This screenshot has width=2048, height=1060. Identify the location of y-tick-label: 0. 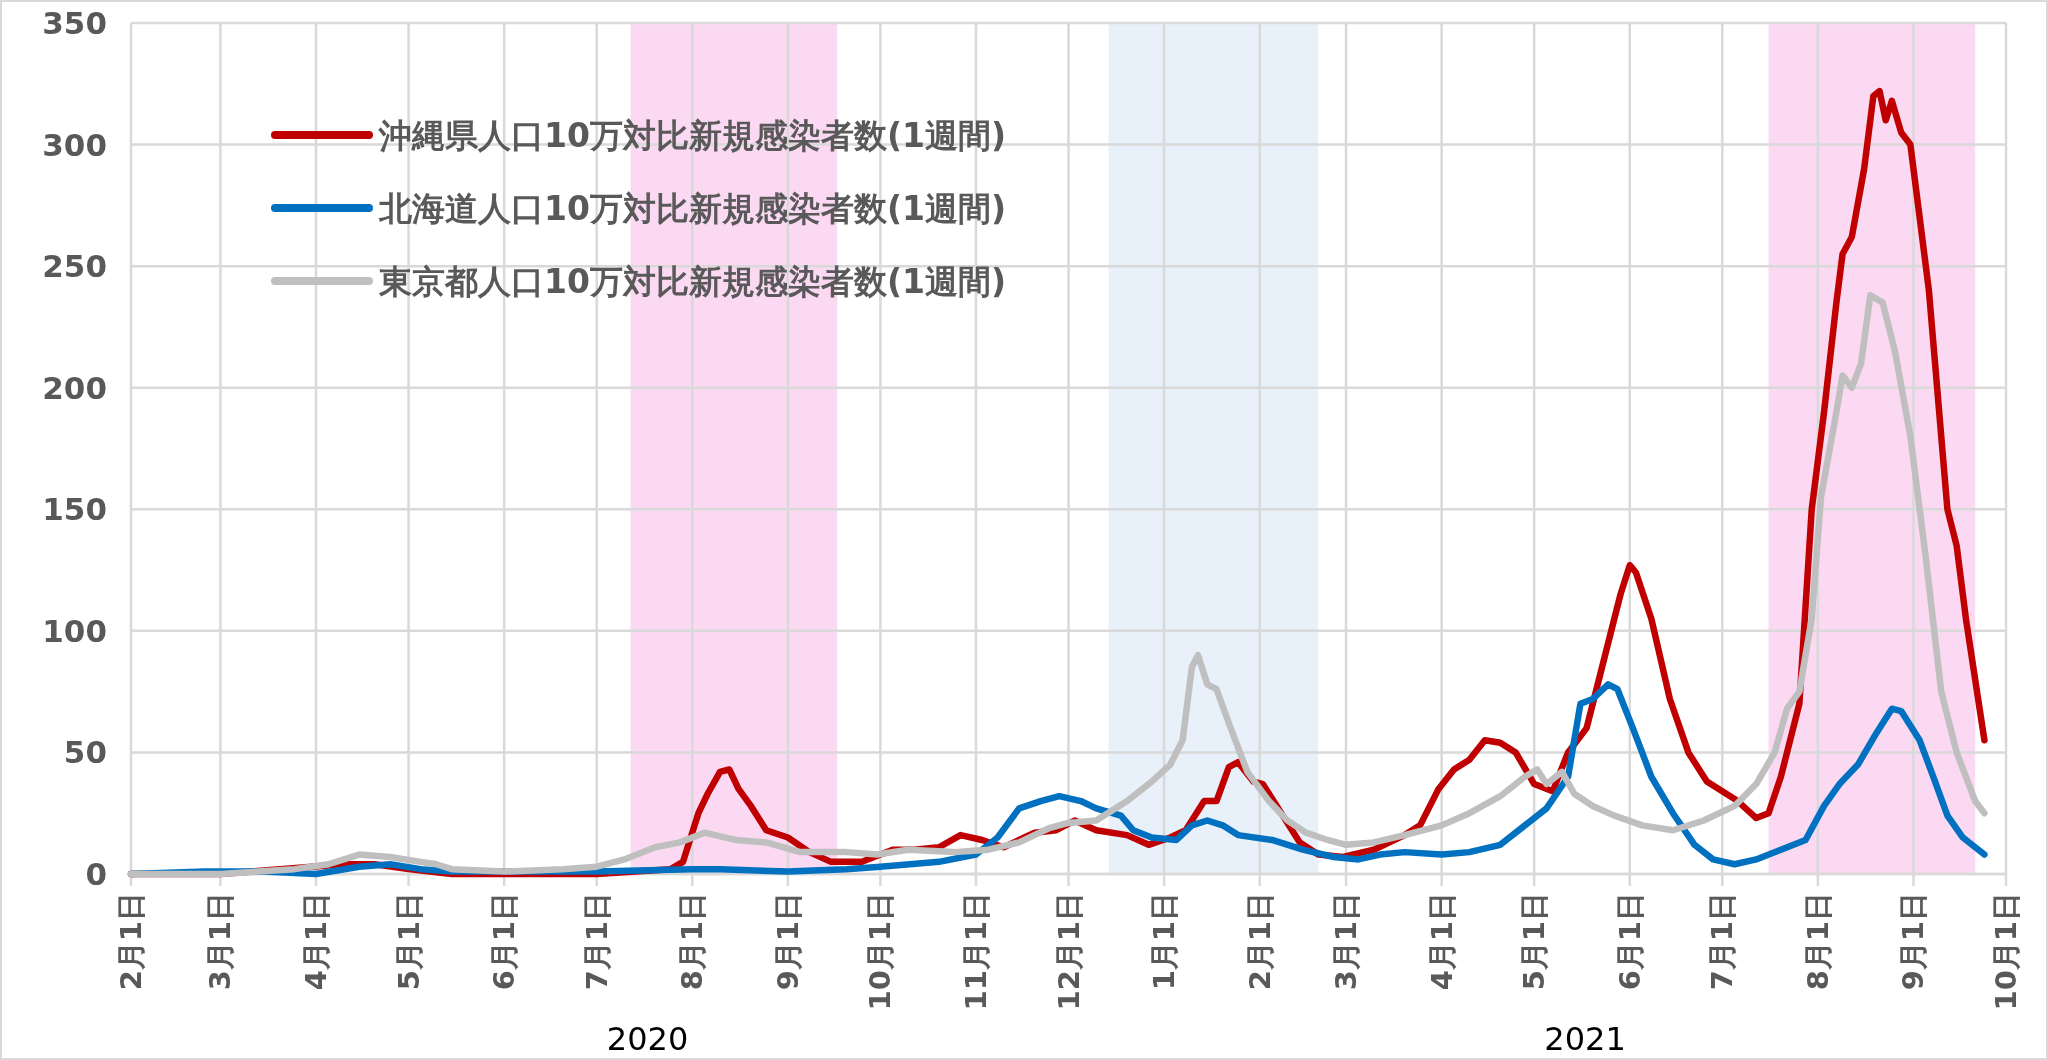
(96, 874).